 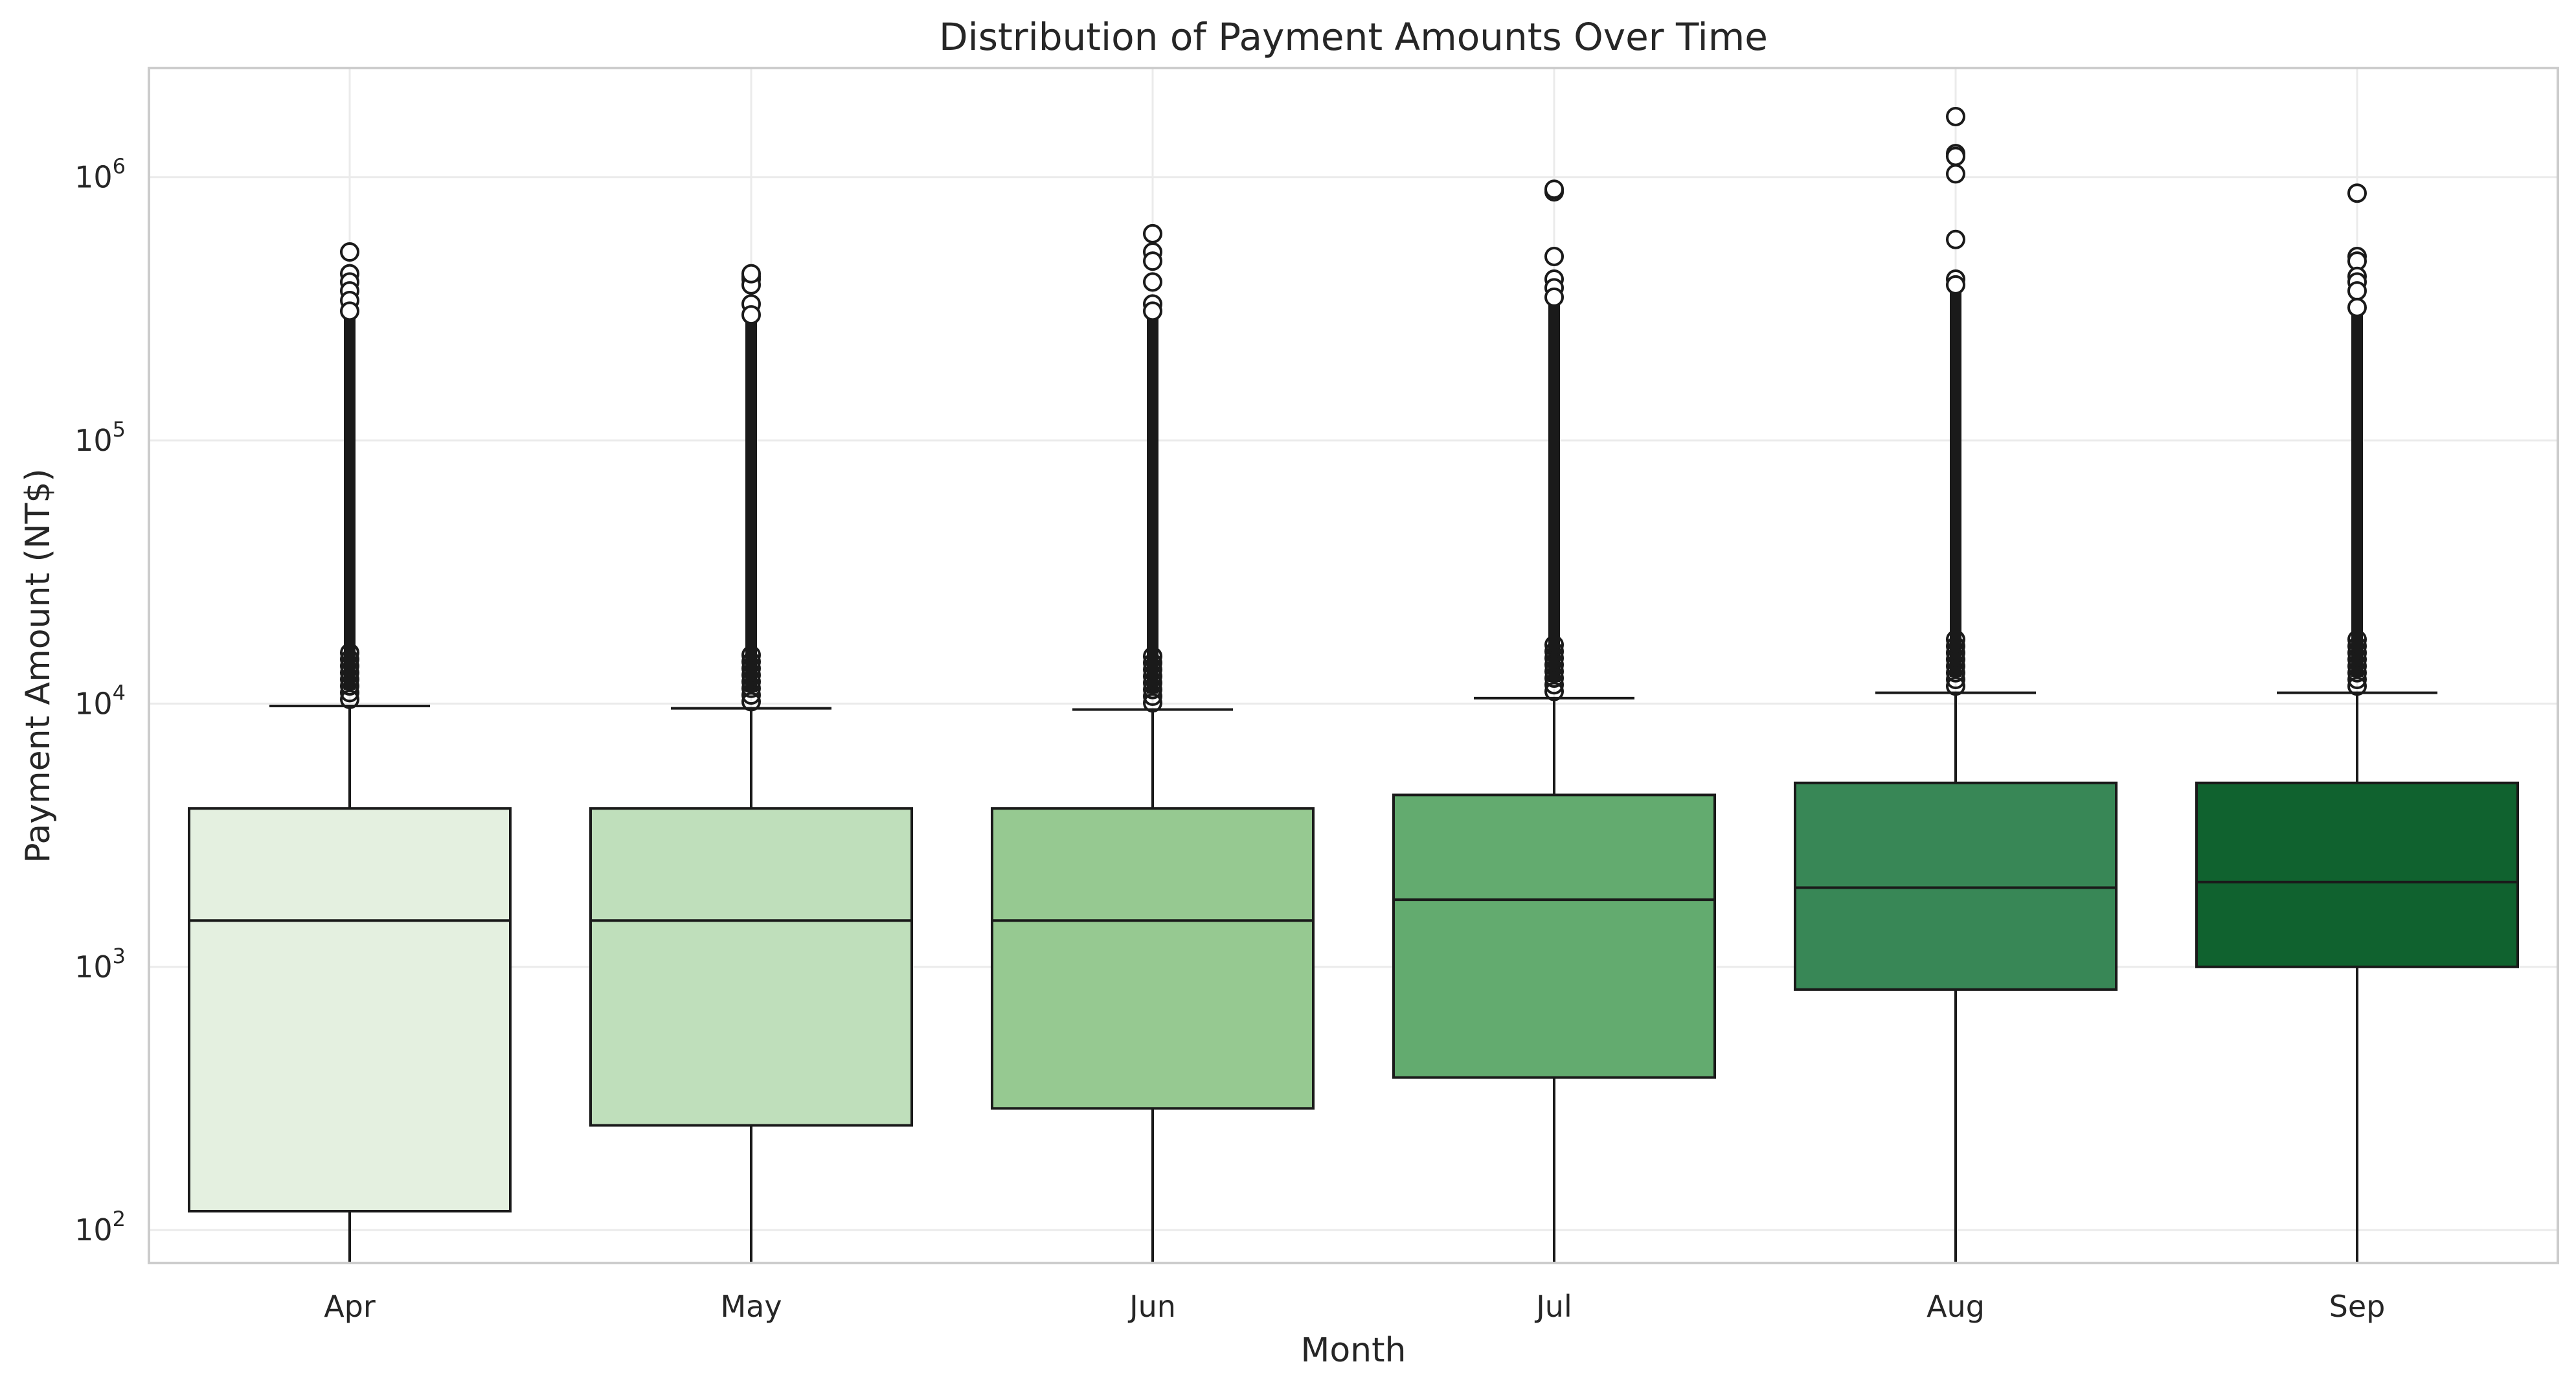 I want to click on box-group-jun, so click(x=1153, y=743).